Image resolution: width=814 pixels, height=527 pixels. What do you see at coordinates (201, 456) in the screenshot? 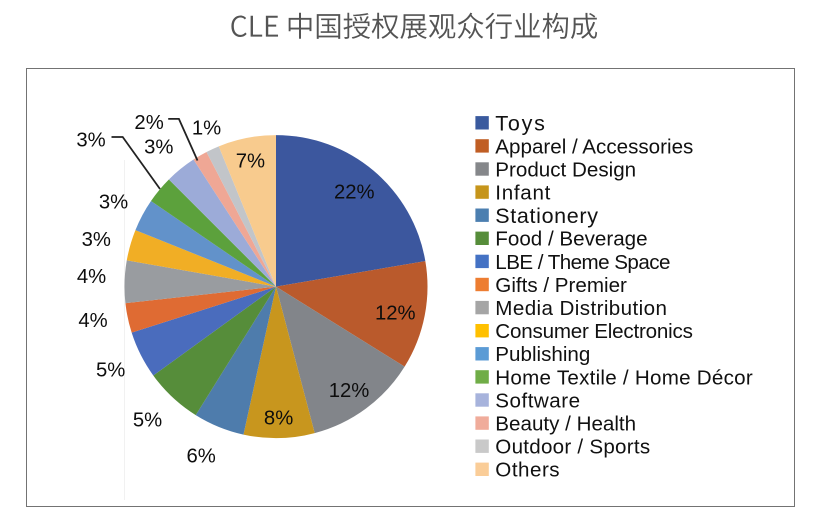
I see `svg-text: 6%` at bounding box center [201, 456].